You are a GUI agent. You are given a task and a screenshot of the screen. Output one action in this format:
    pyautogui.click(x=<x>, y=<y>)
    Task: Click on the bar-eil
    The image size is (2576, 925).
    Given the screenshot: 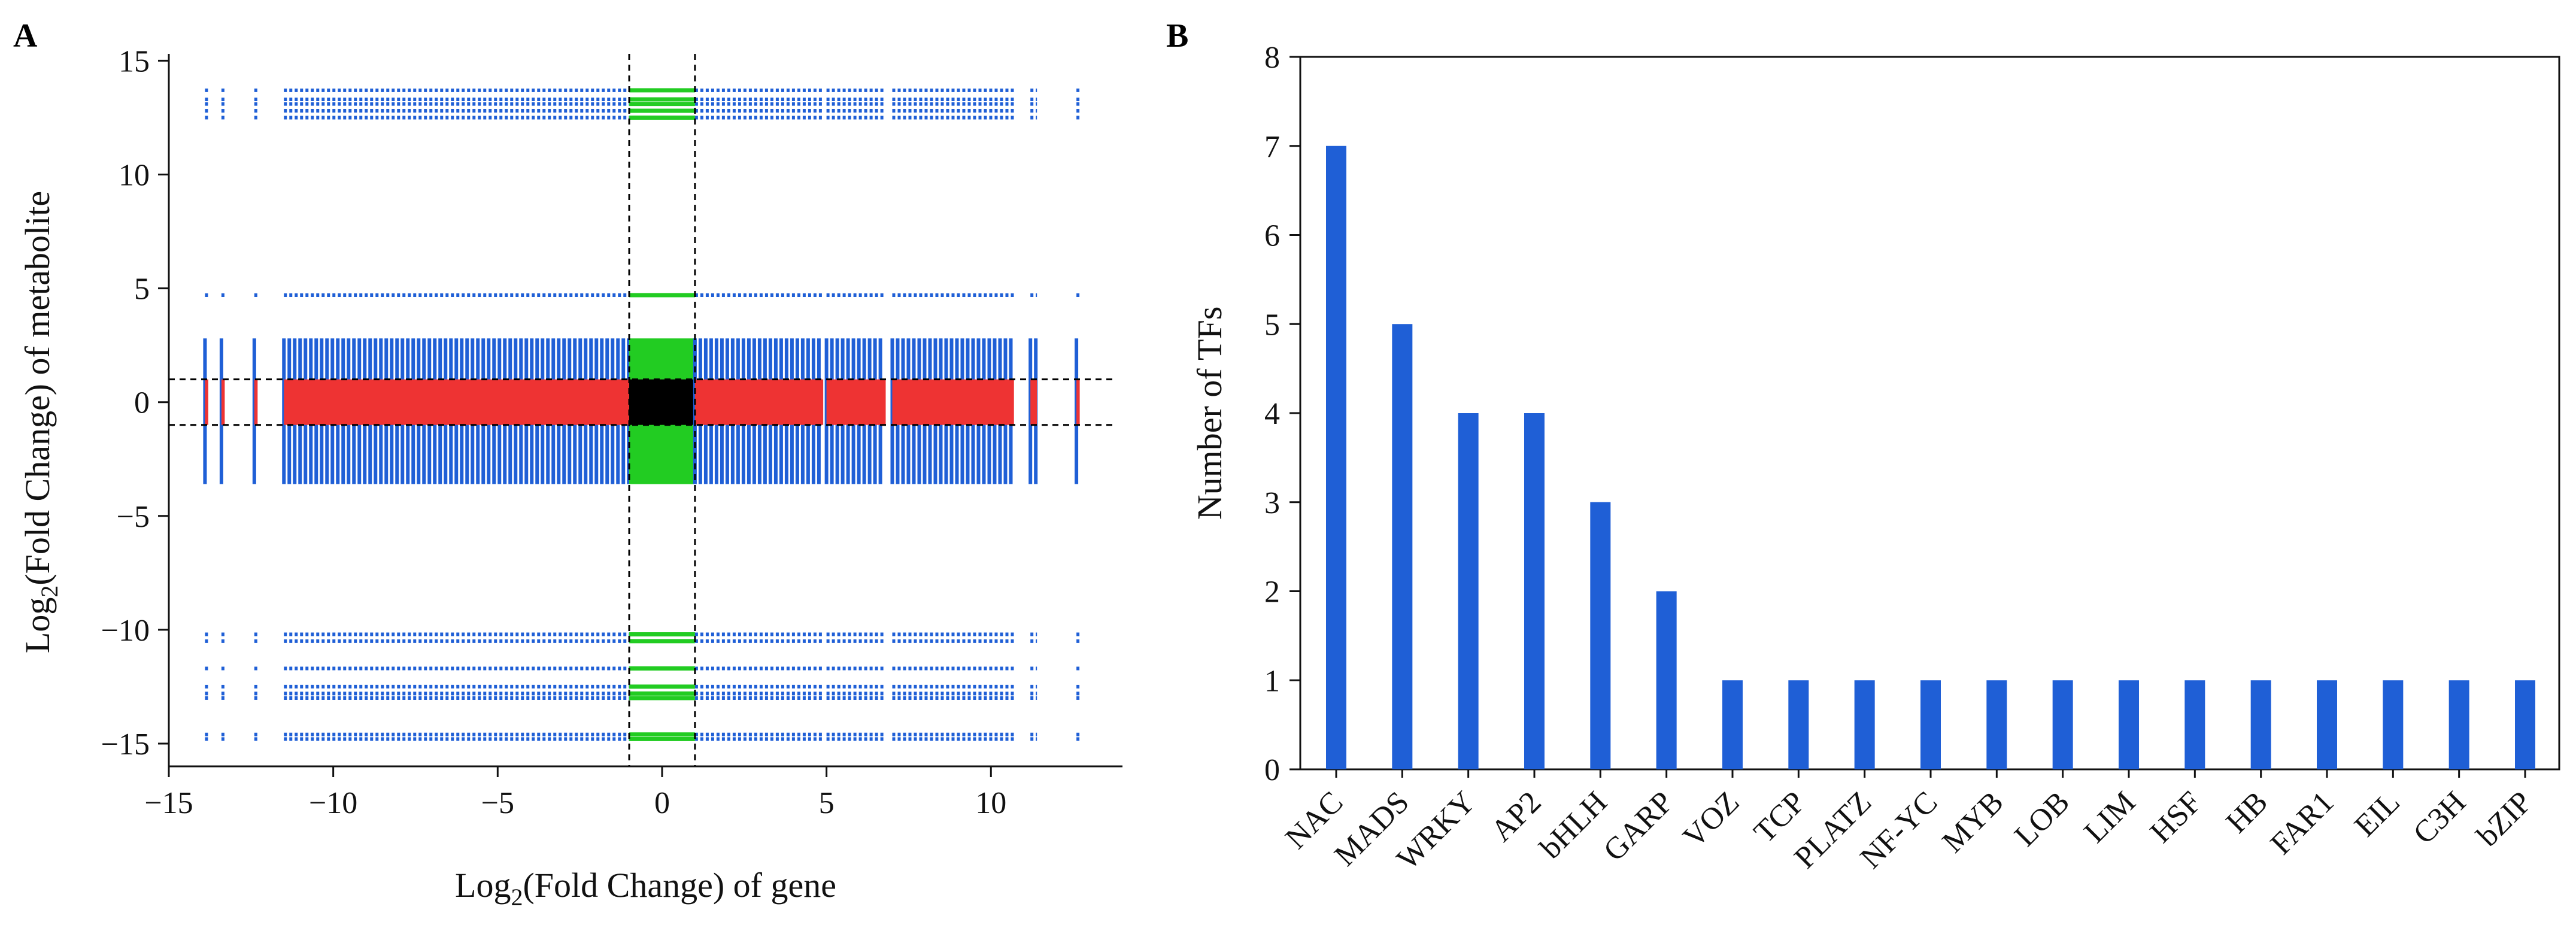 What is the action you would take?
    pyautogui.click(x=2393, y=724)
    